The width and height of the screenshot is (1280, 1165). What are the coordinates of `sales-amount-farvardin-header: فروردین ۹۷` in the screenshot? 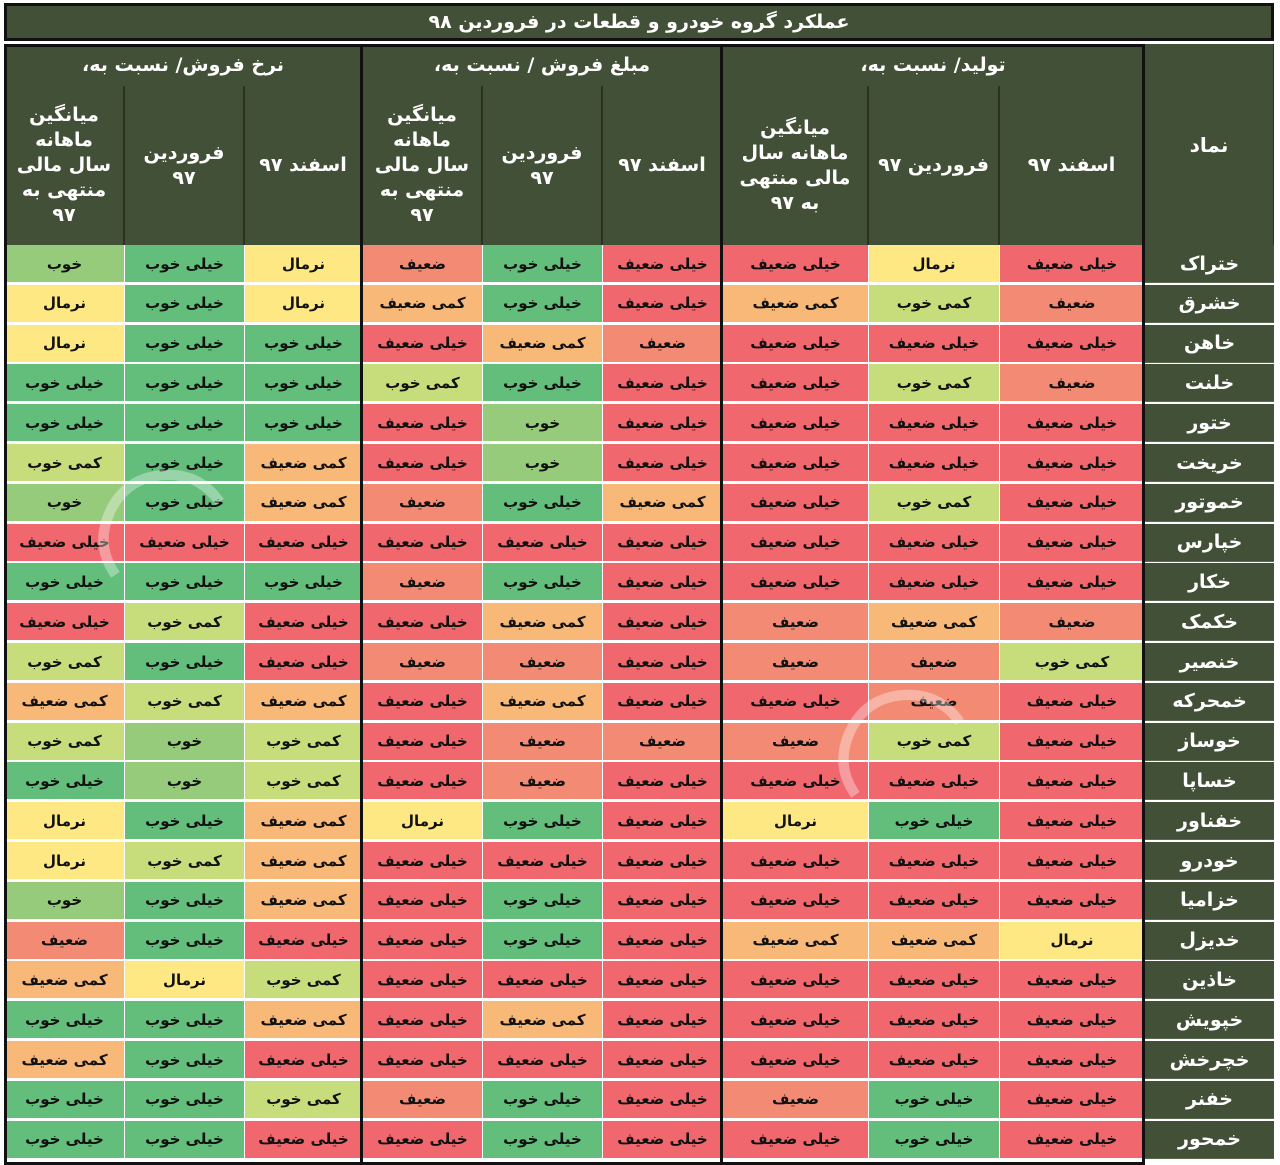 It's located at (542, 165).